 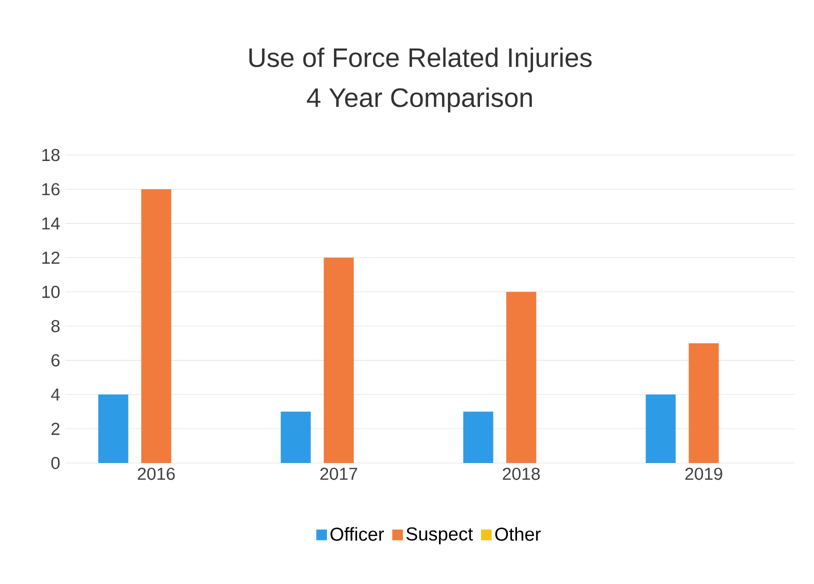 I want to click on y-tick-label: 16, so click(x=51, y=189).